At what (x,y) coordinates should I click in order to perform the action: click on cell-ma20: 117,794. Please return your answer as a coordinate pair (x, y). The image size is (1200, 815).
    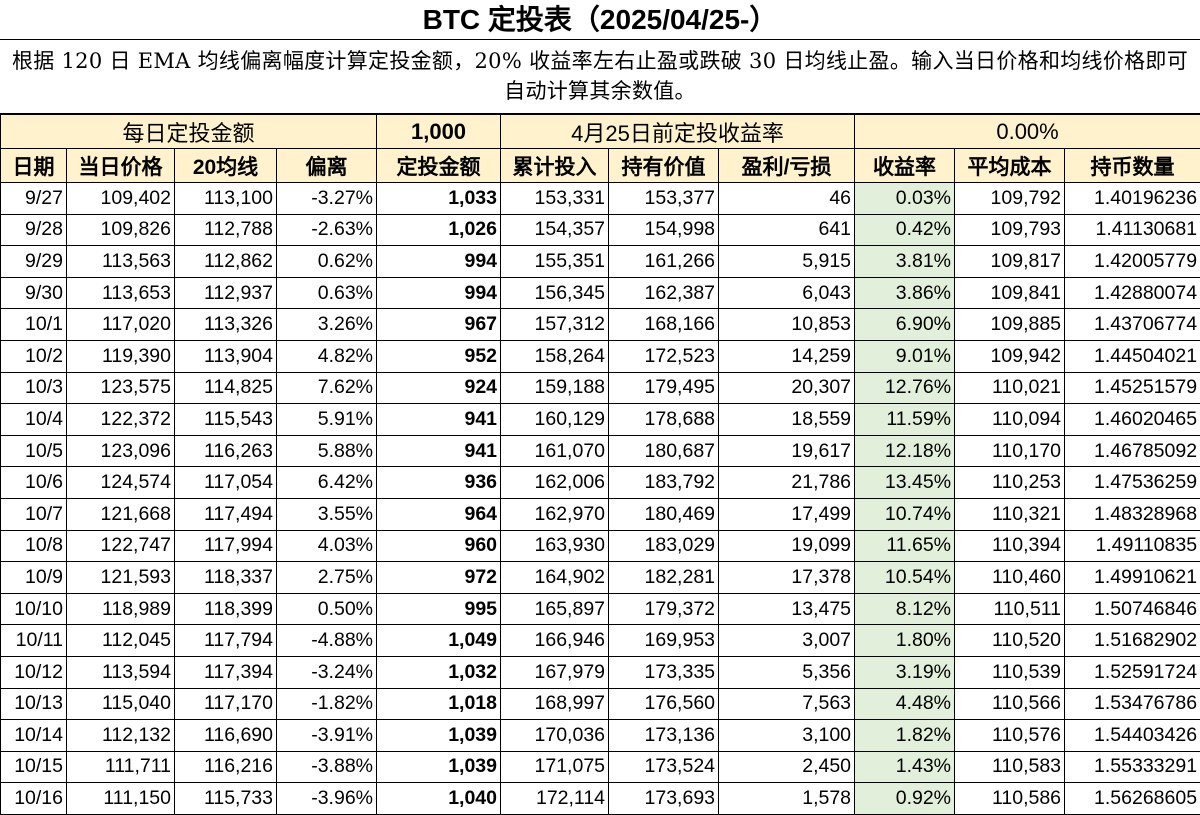
    Looking at the image, I should click on (226, 641).